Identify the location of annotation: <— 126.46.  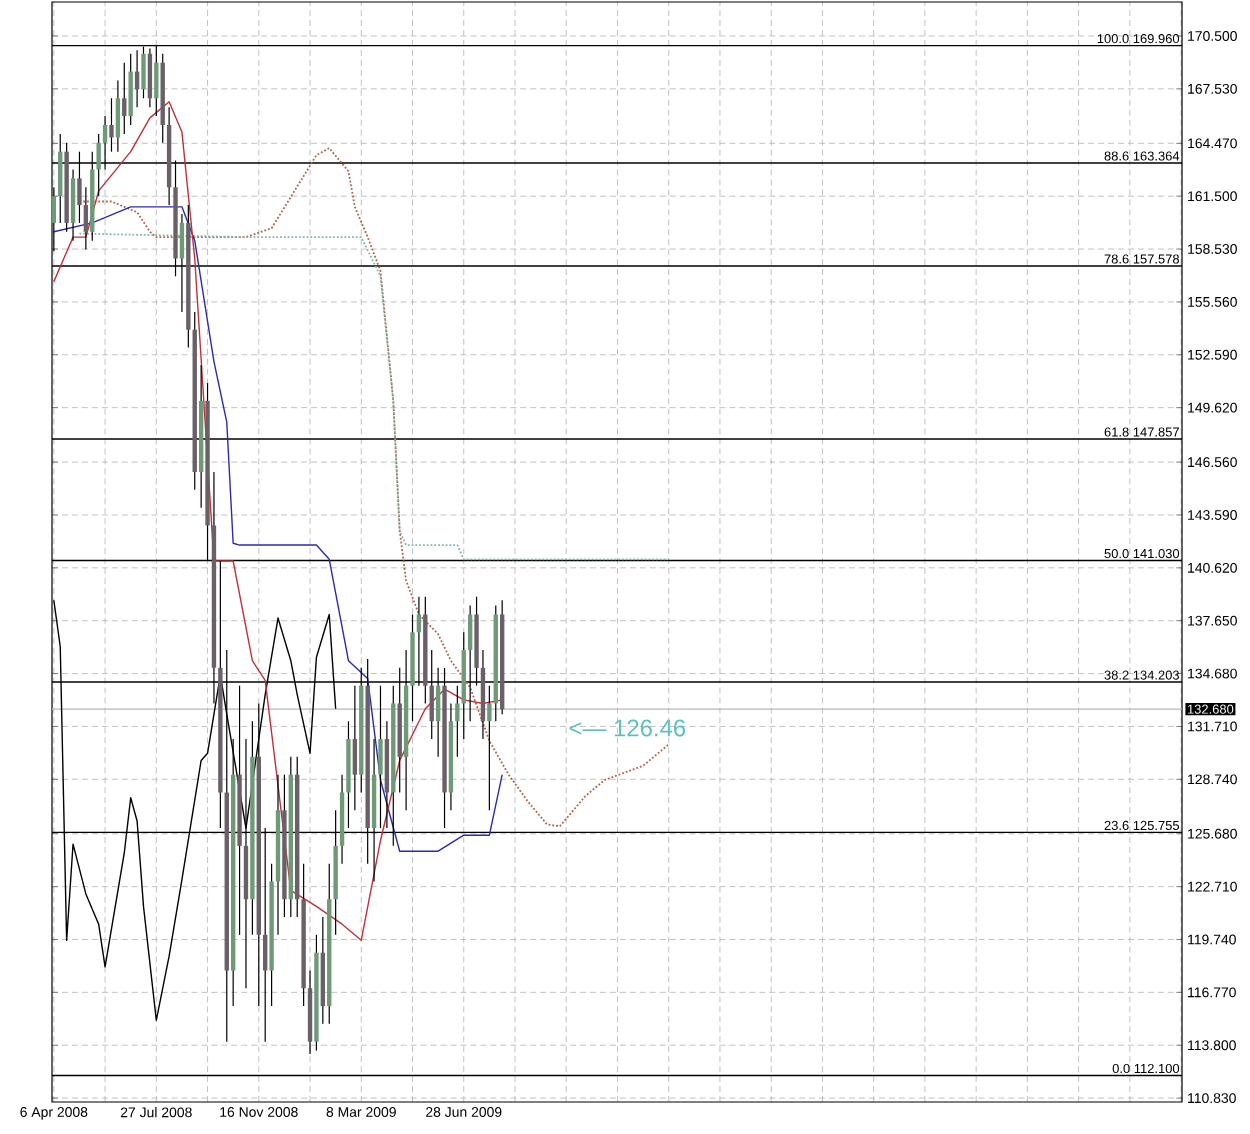
(627, 728).